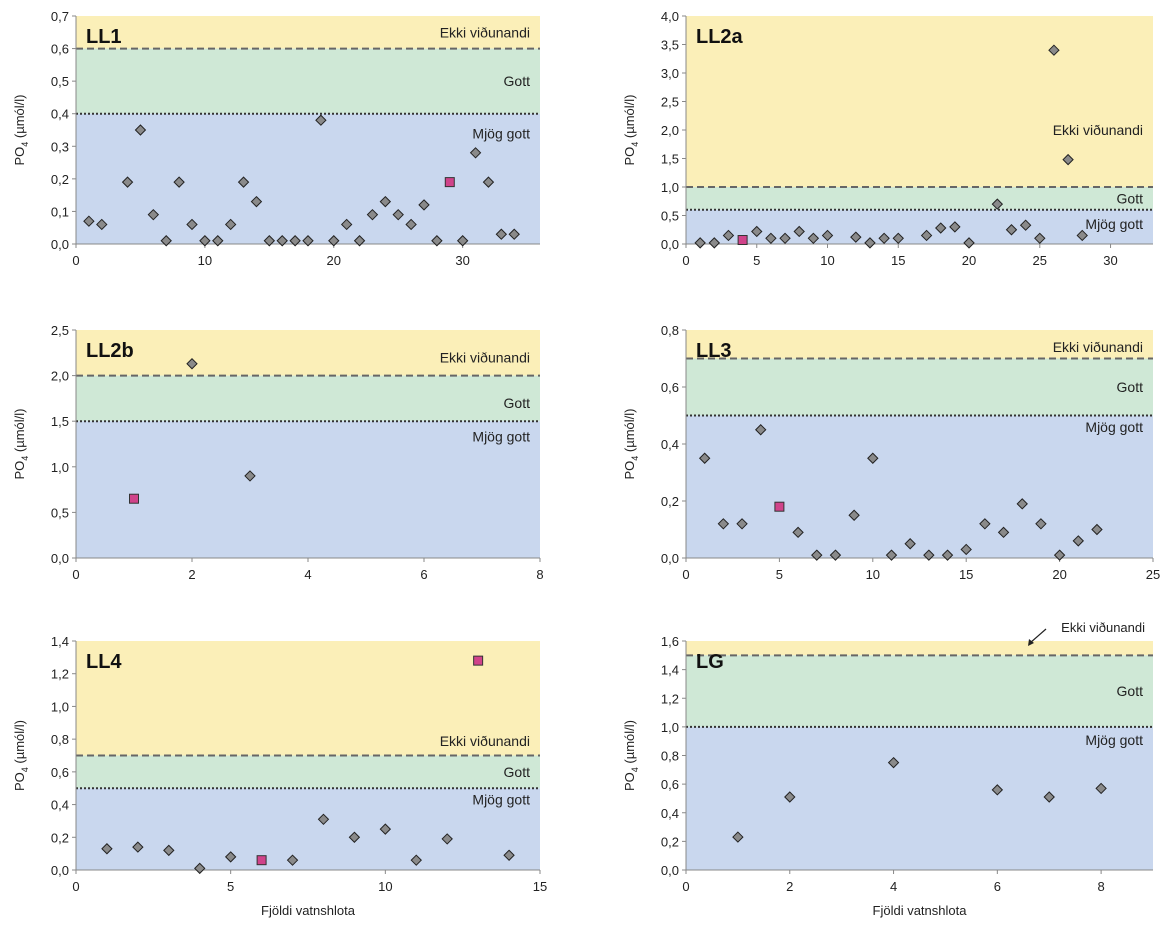 This screenshot has width=1170, height=931. I want to click on y-tick-label: 1,5, so click(60, 421).